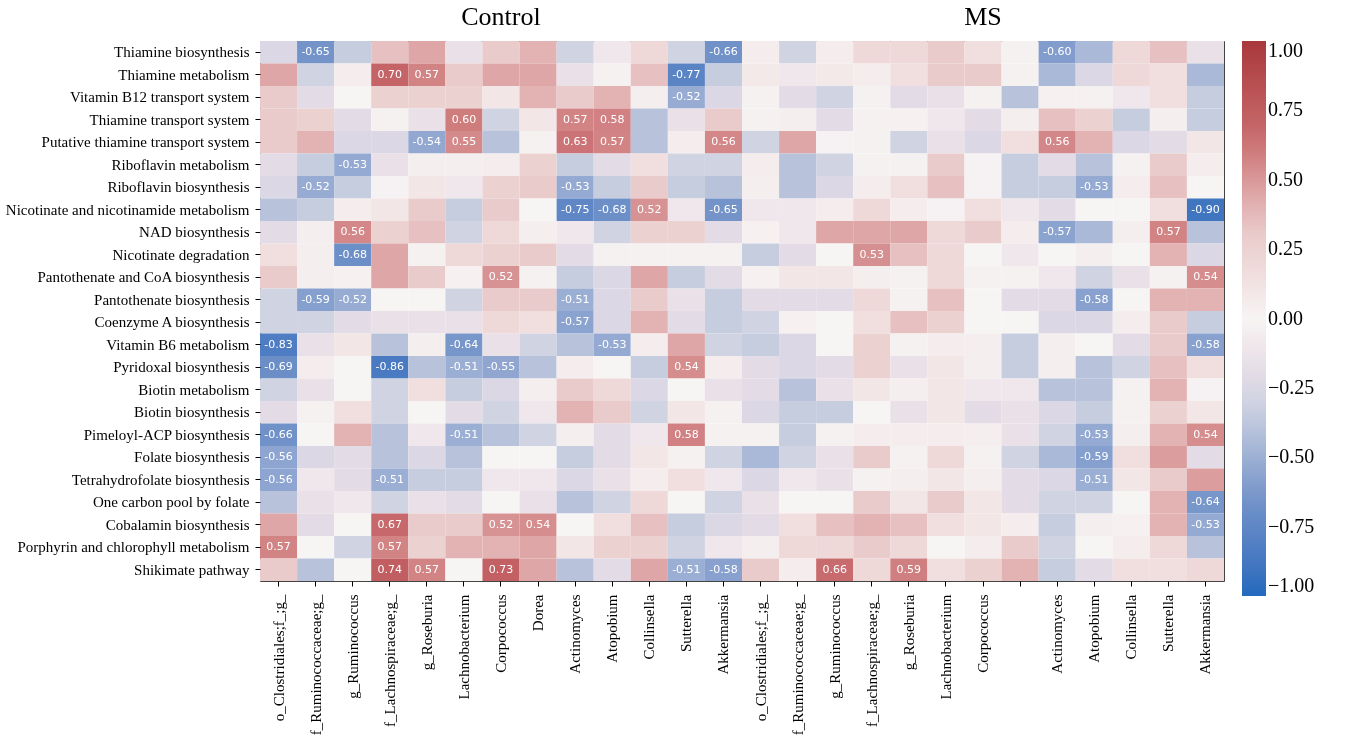 Image resolution: width=1372 pixels, height=751 pixels. Describe the element at coordinates (315, 665) in the screenshot. I see `x-tick-label: f_Ruminococcaceae;g_` at that location.